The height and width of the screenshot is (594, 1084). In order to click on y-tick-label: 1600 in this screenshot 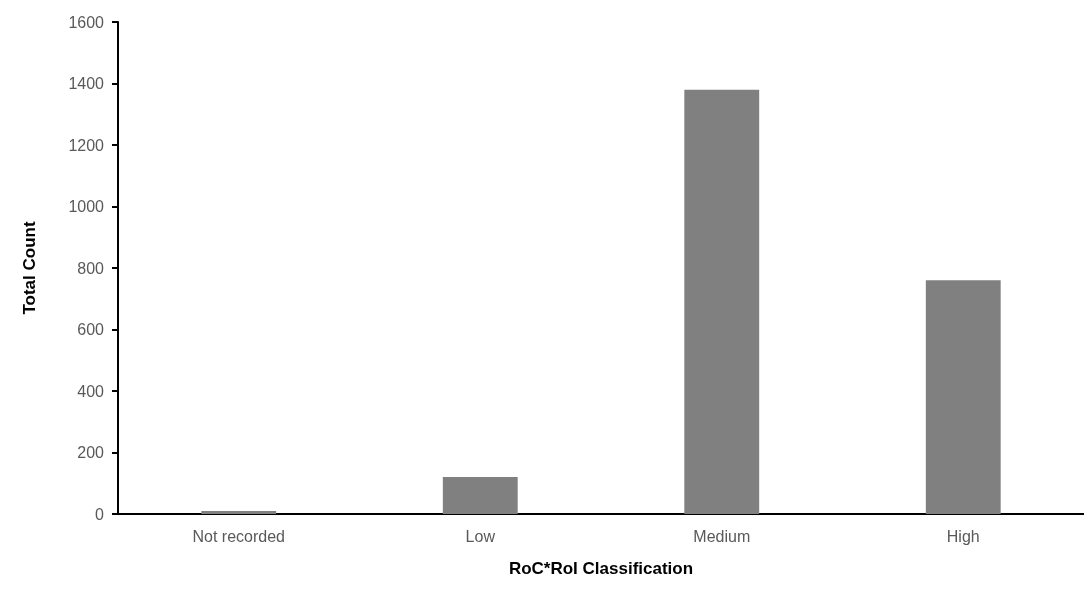, I will do `click(86, 22)`.